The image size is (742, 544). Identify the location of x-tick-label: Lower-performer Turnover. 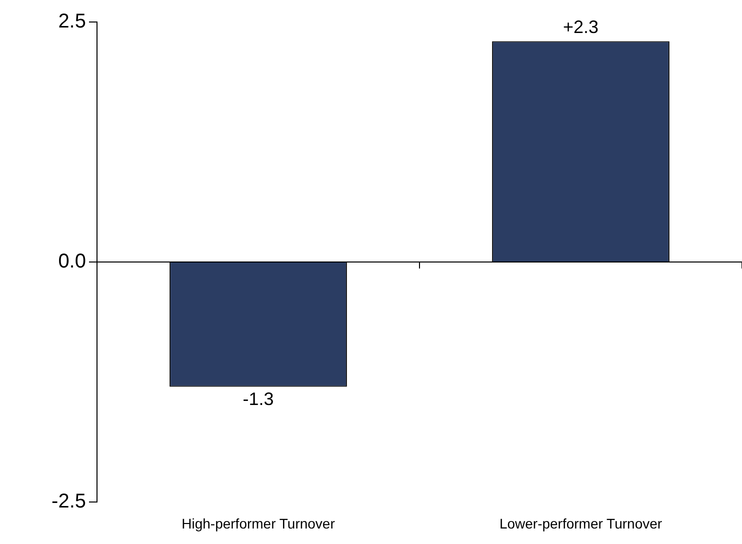
(580, 523).